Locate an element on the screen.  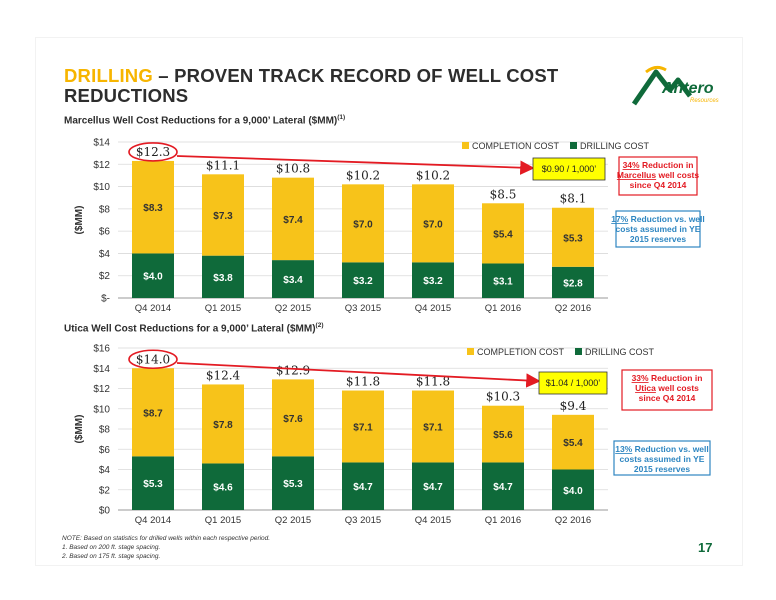
data-label-total: $8.5 is located at coordinates (503, 194).